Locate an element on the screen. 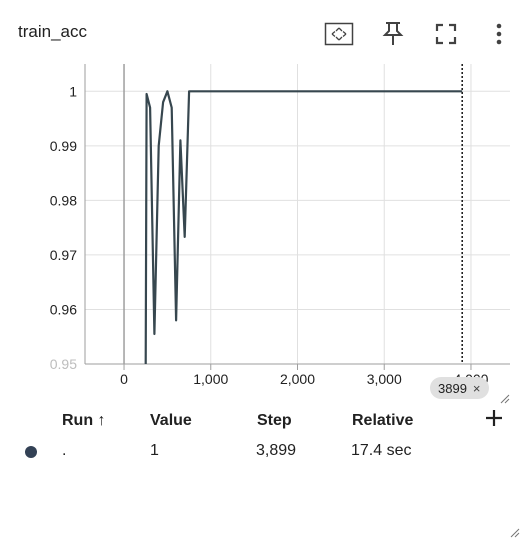  x-tick-label: 1,000 is located at coordinates (210, 379).